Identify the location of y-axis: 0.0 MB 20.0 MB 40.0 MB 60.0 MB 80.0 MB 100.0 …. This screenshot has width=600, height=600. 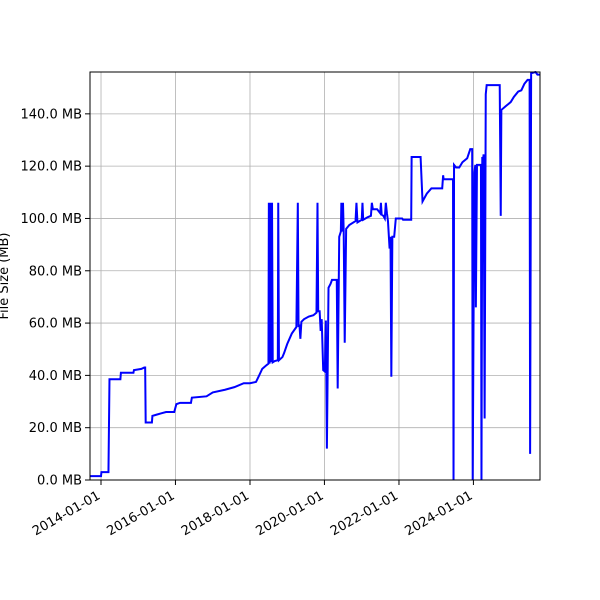
(55, 298).